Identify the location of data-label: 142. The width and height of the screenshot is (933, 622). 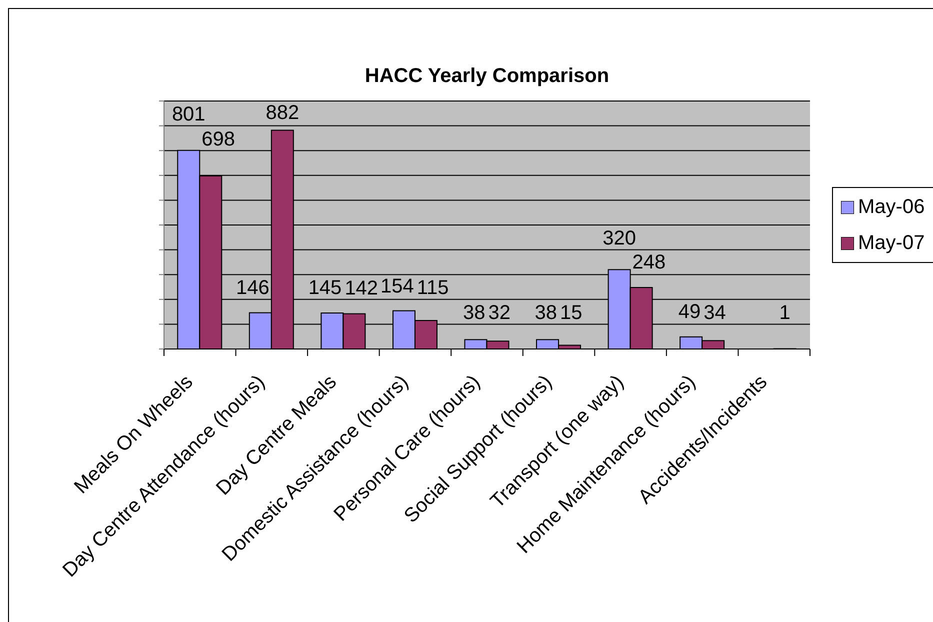
(361, 288).